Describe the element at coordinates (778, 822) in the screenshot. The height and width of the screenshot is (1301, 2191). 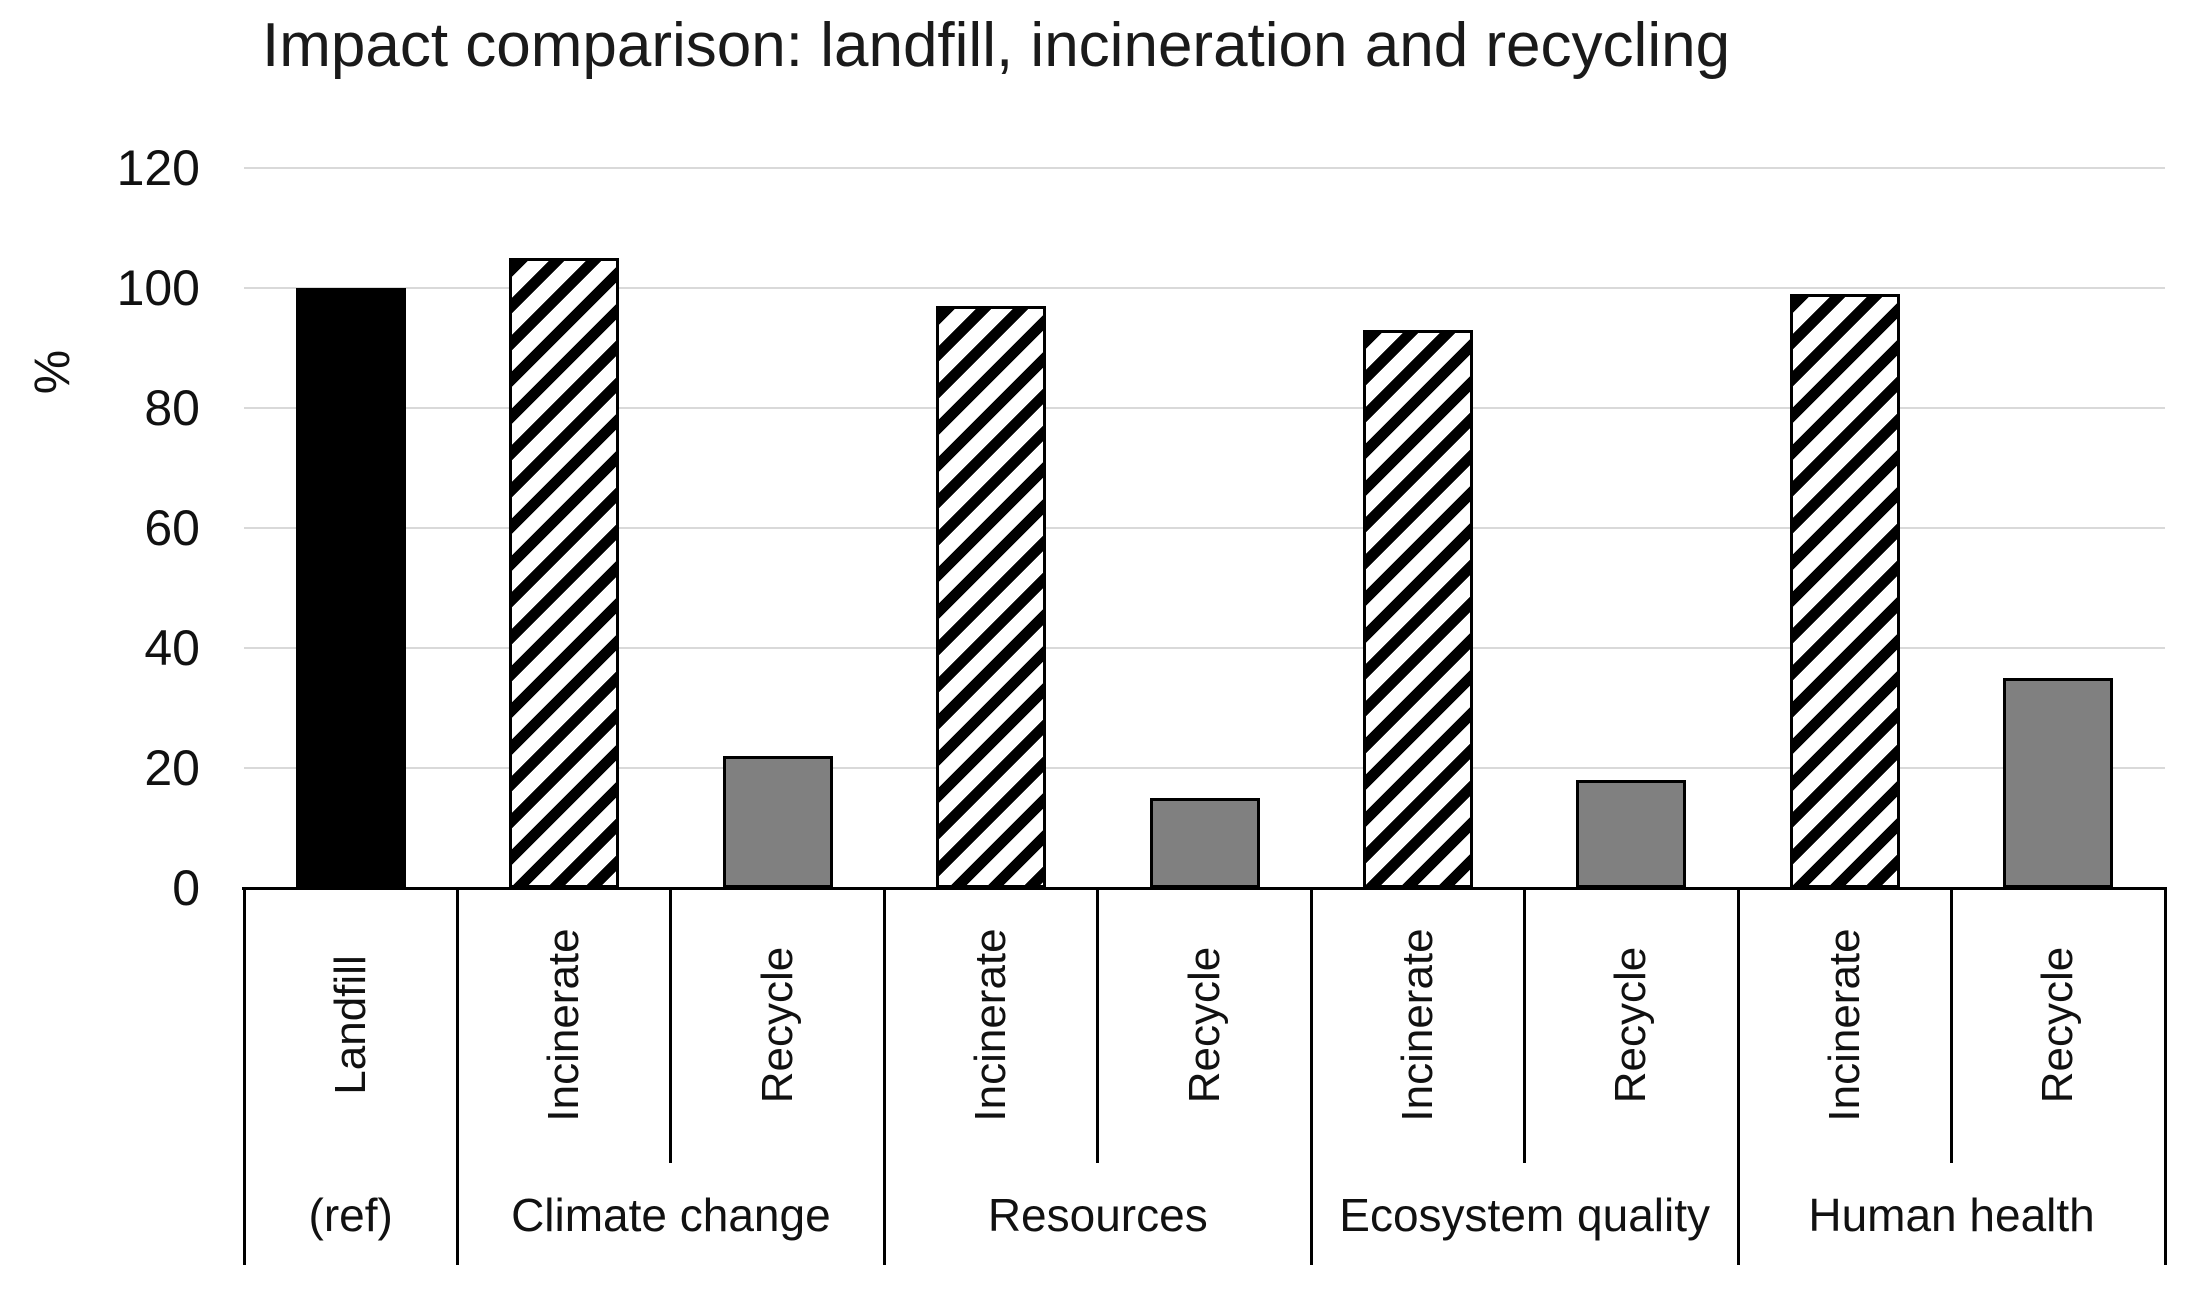
I see `bar-recycle-climate-change` at that location.